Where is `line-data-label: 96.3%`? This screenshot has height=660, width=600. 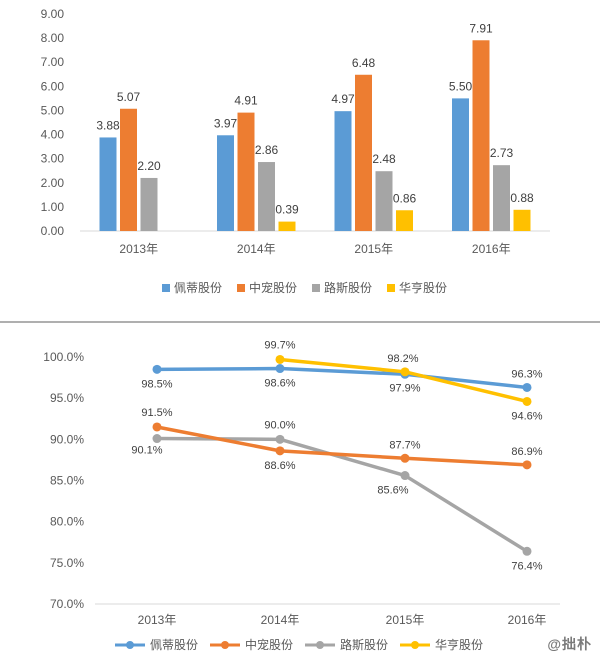
line-data-label: 96.3% is located at coordinates (526, 374).